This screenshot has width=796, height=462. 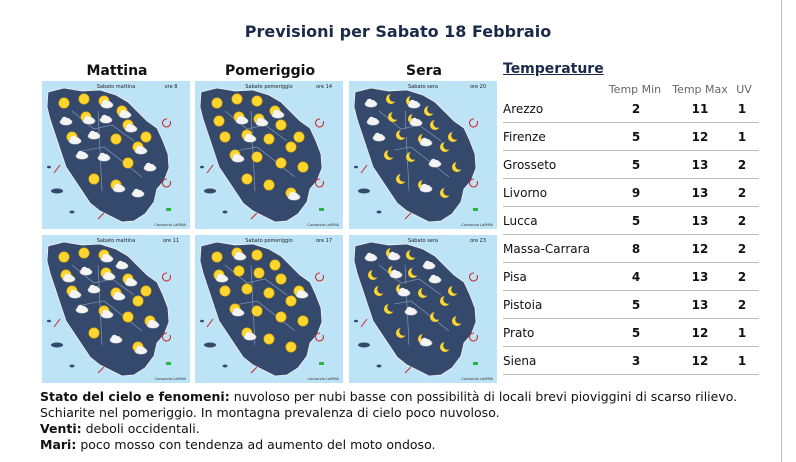 I want to click on page-title: Previsioni per Sabato 18 Febbraio, so click(x=398, y=31).